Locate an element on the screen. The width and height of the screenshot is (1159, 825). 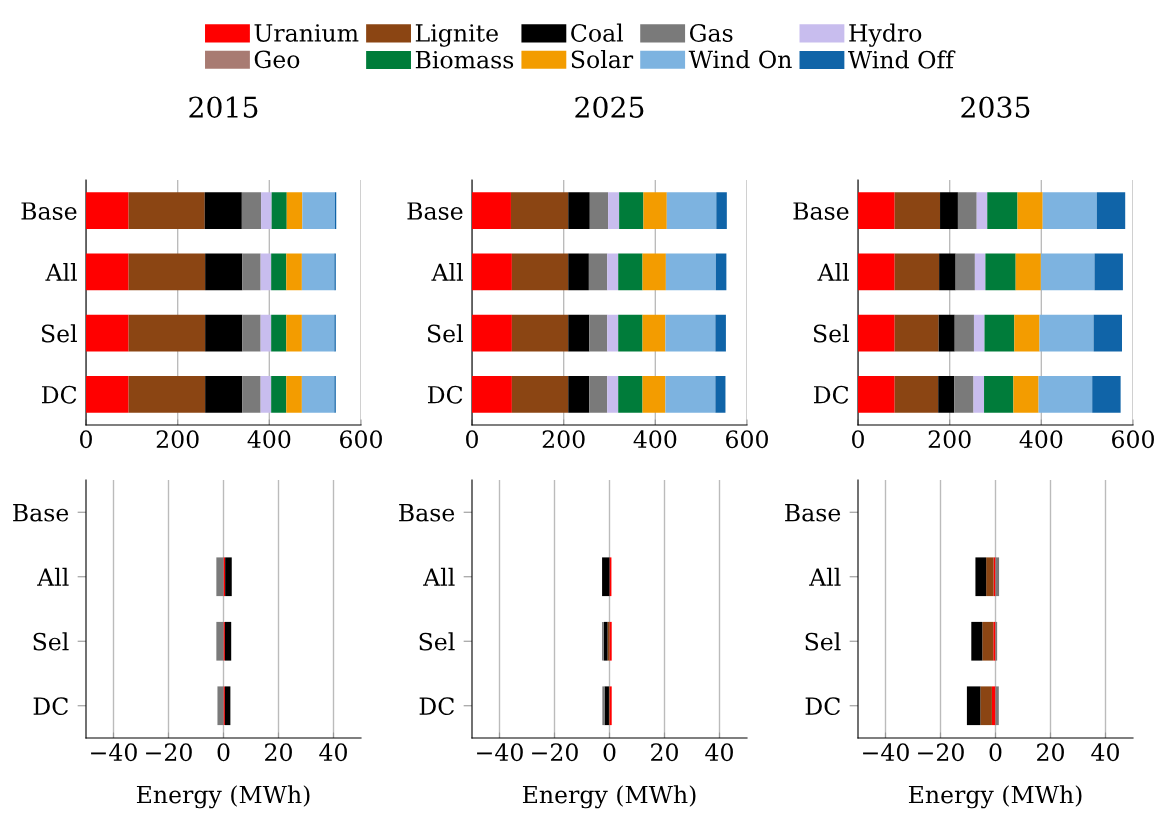
legend-label: Solar is located at coordinates (602, 59).